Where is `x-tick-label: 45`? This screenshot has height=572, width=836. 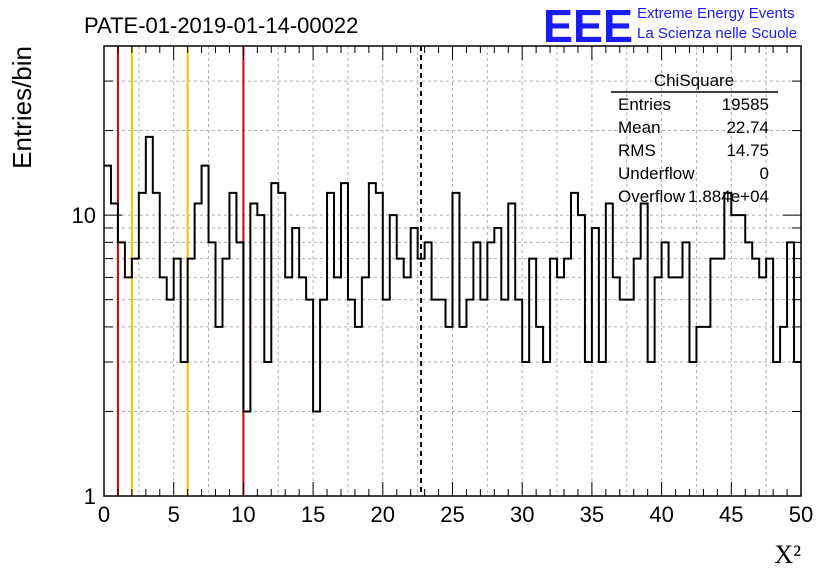
x-tick-label: 45 is located at coordinates (731, 514).